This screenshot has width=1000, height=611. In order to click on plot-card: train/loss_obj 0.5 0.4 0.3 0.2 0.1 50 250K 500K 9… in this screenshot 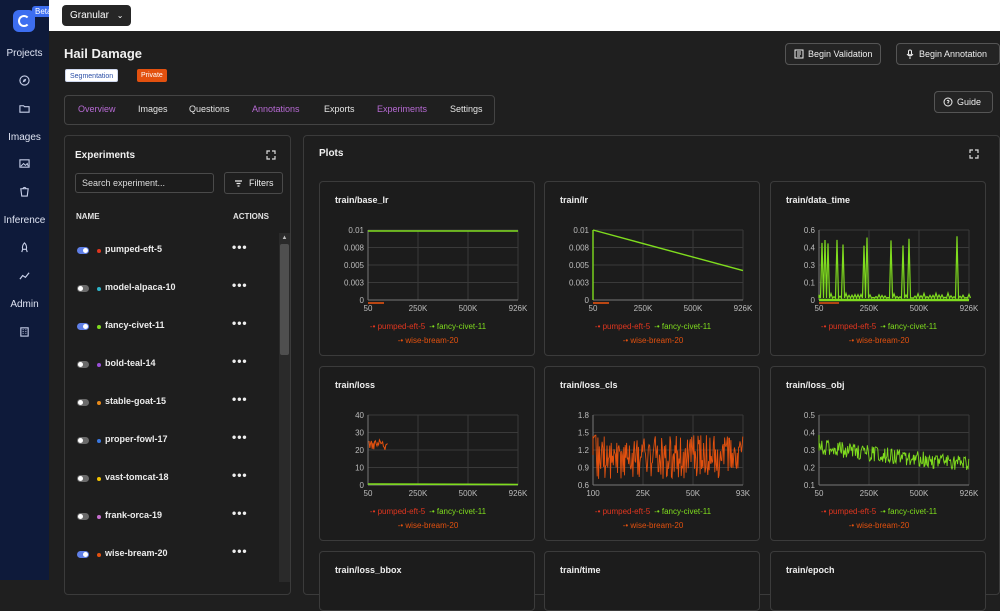, I will do `click(878, 453)`.